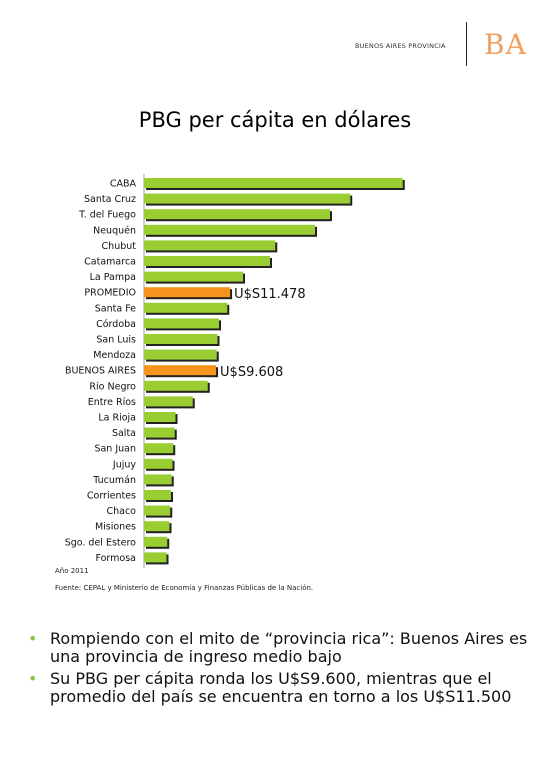  What do you see at coordinates (124, 464) in the screenshot?
I see `category-label: Jujuy` at bounding box center [124, 464].